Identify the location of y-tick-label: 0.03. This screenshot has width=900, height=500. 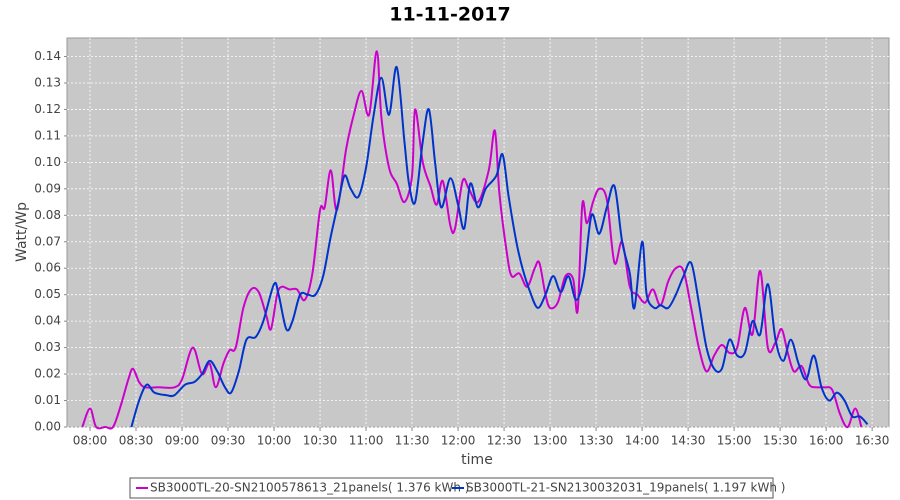
(47, 347).